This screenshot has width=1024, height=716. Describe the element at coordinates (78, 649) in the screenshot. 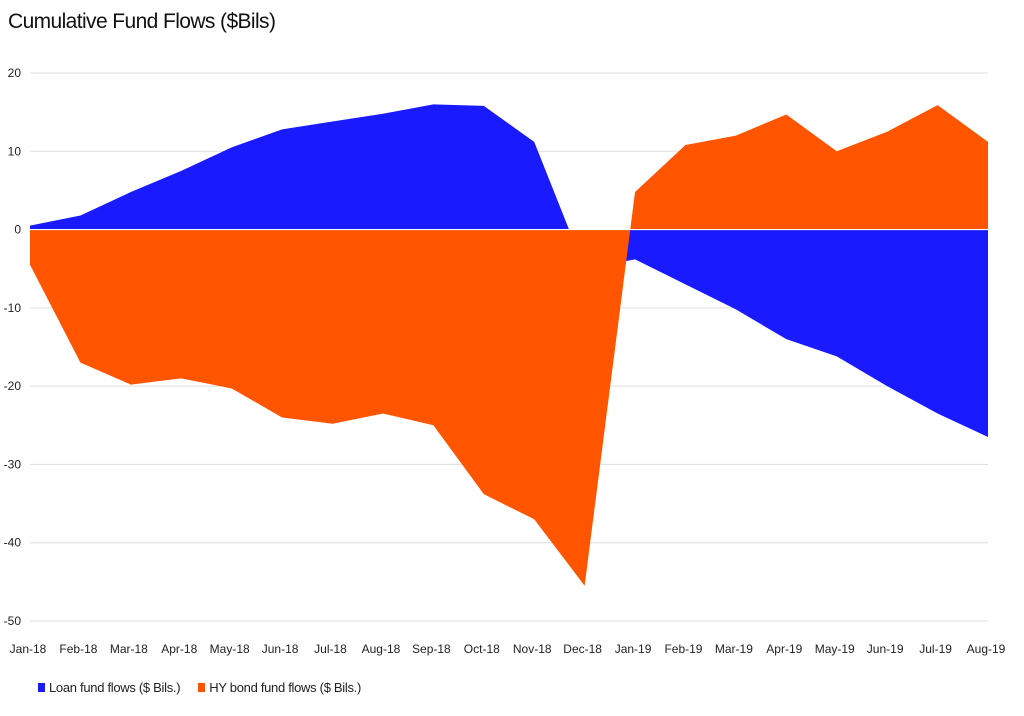

I see `x-tick-label: Feb-18` at that location.